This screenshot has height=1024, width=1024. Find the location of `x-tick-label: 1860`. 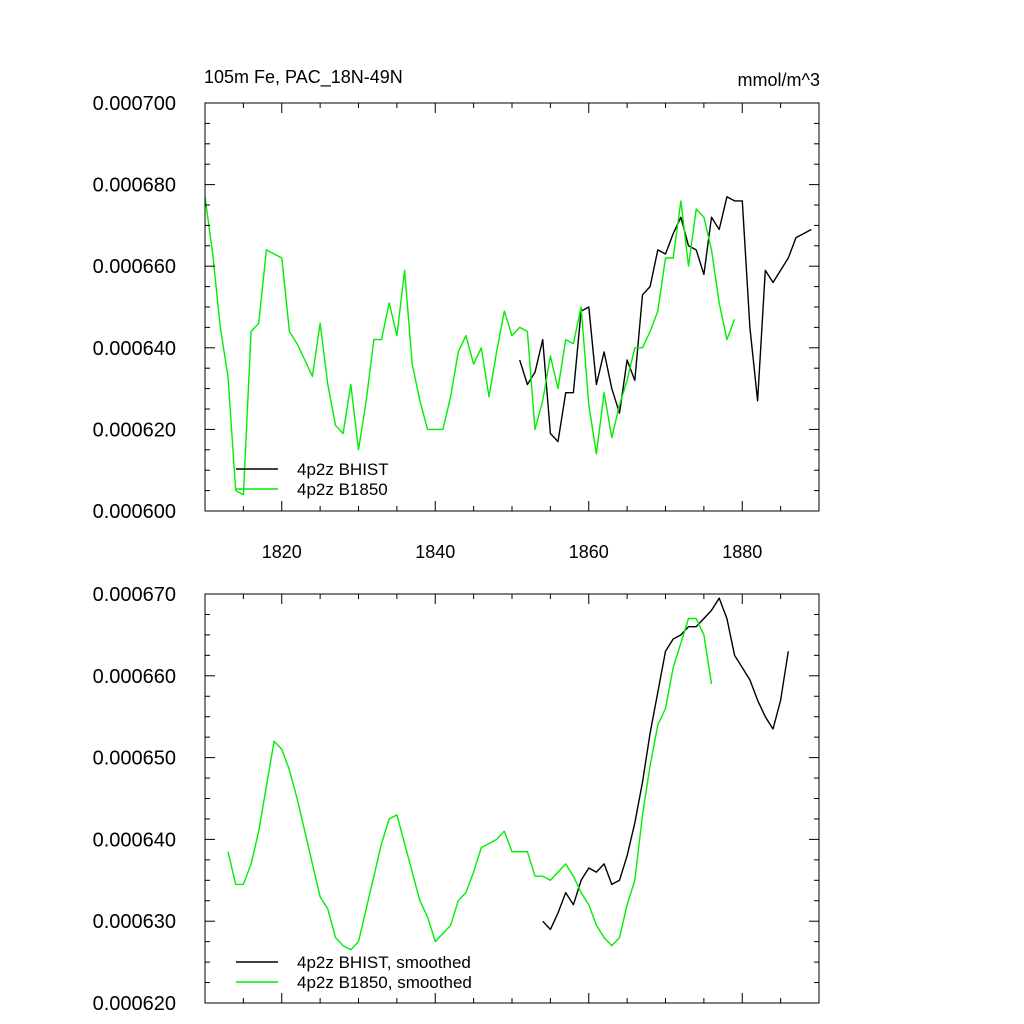

x-tick-label: 1860 is located at coordinates (589, 552).